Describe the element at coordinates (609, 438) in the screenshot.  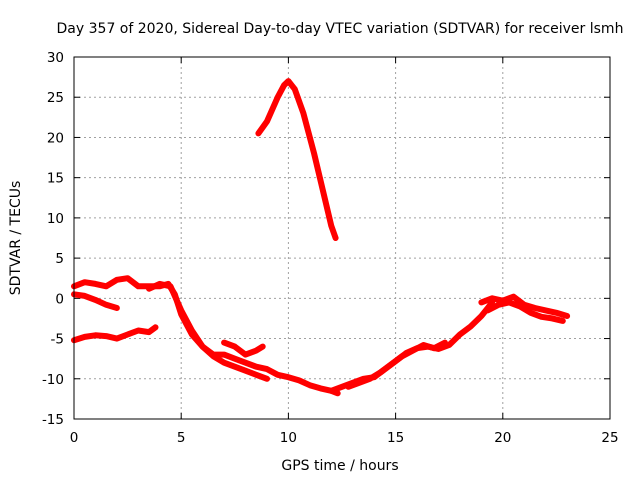
I see `x-tick-label: 25` at that location.